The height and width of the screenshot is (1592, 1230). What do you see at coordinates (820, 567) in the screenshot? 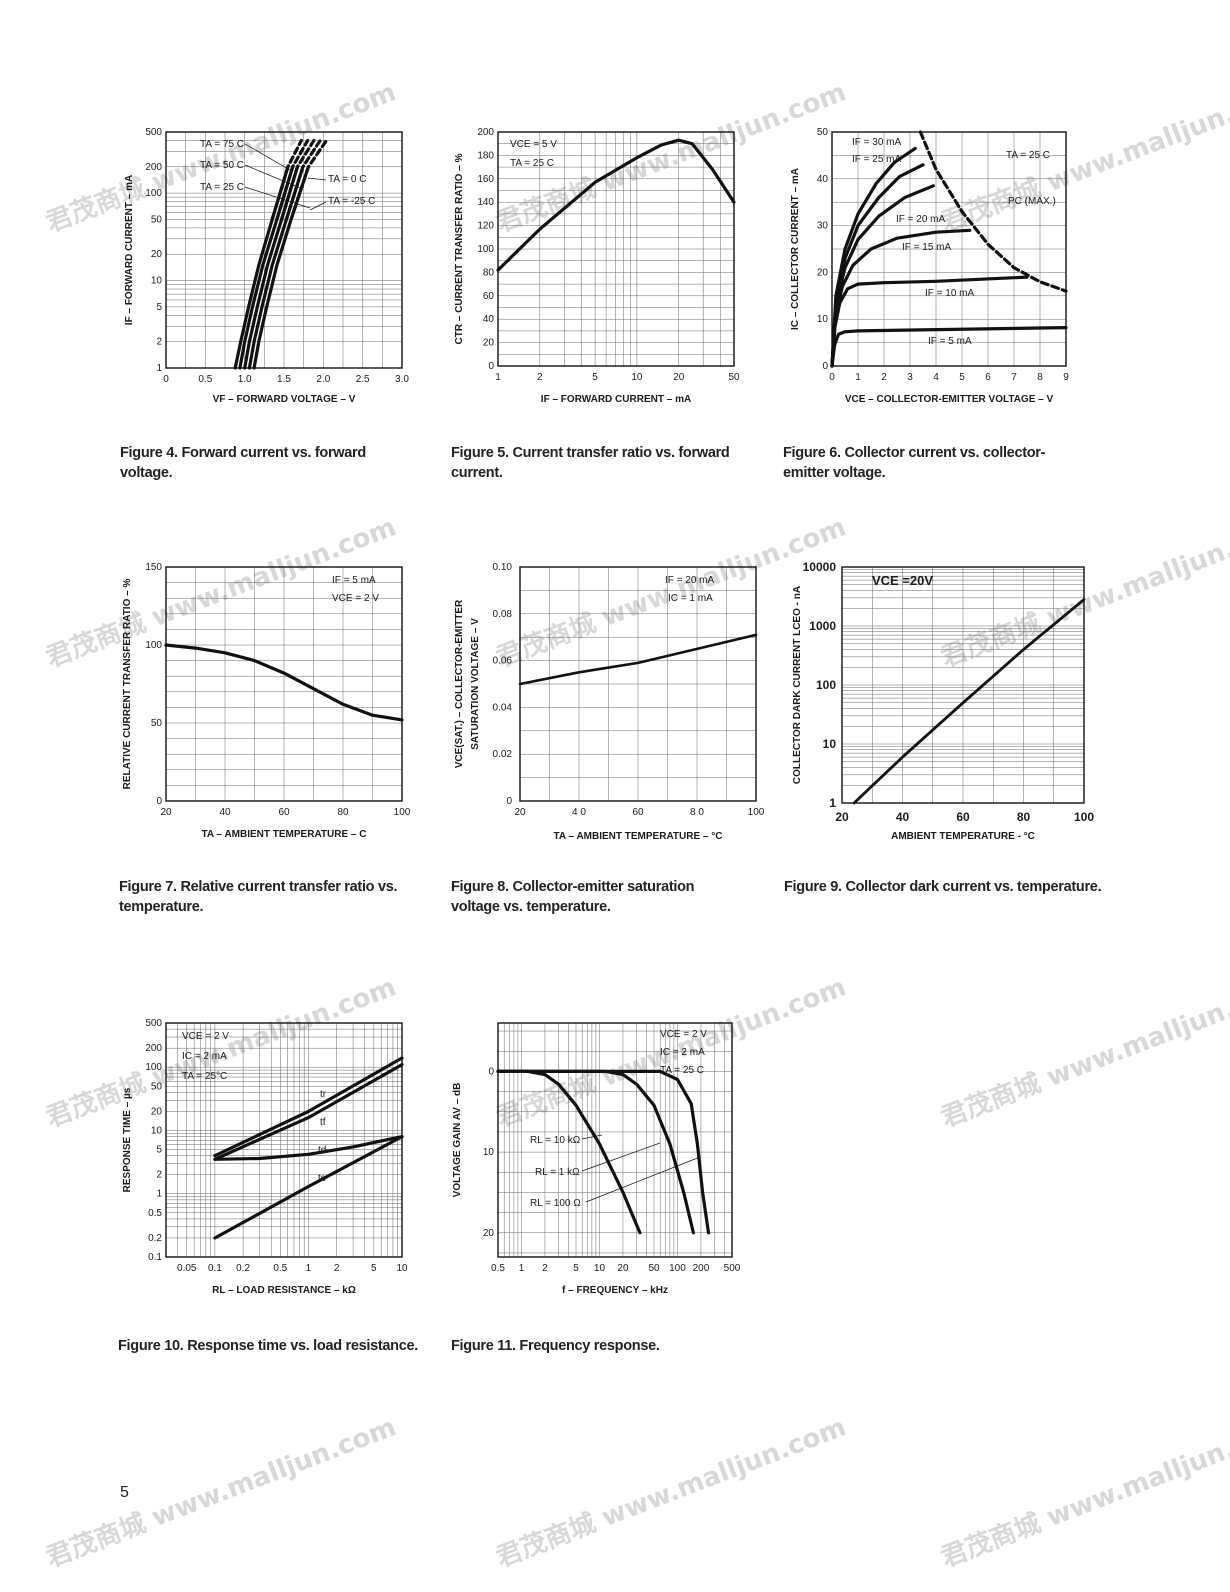
I see `tick-label: 10000` at bounding box center [820, 567].